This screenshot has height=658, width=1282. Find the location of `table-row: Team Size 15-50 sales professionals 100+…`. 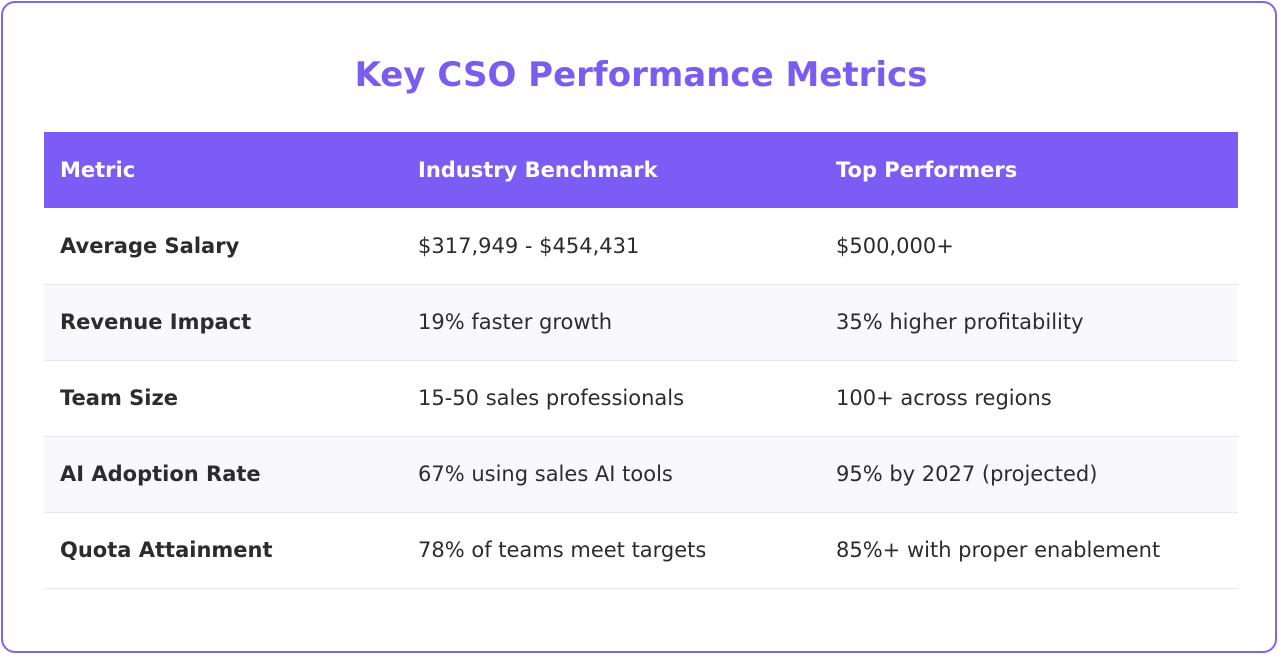

table-row: Team Size 15-50 sales professionals 100+… is located at coordinates (641, 398).